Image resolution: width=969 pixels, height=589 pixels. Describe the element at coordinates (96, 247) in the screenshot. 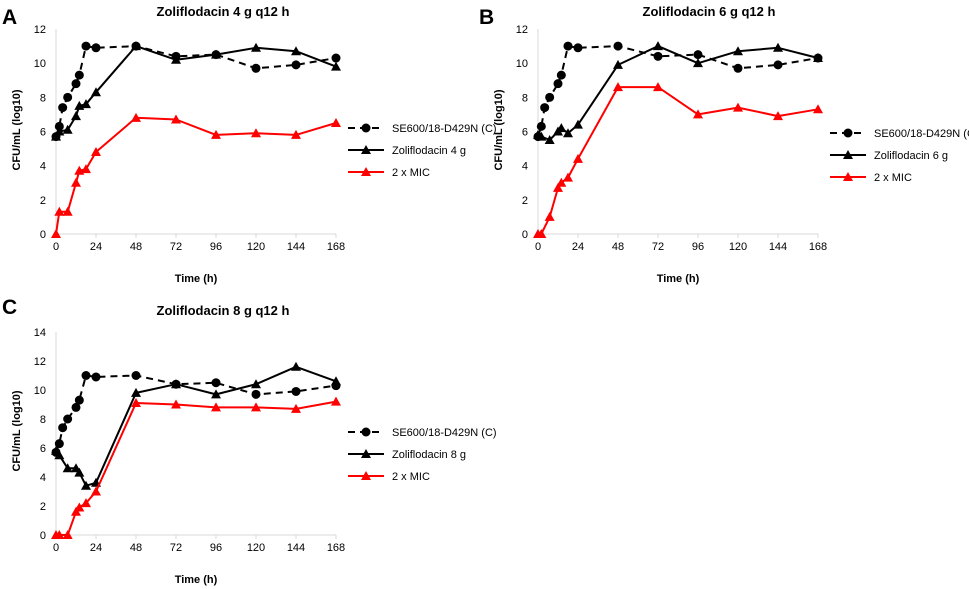

I see `x-tick-label: 24` at that location.